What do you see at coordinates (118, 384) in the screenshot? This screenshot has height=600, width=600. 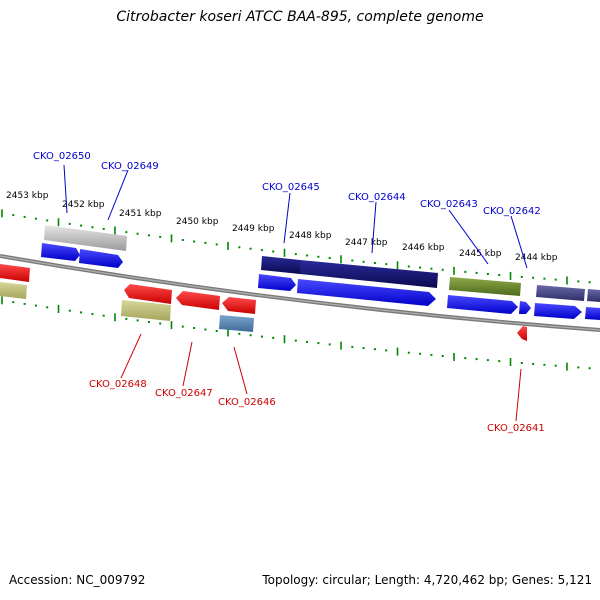 I see `gene-label-cko-02648: CKO_02648` at bounding box center [118, 384].